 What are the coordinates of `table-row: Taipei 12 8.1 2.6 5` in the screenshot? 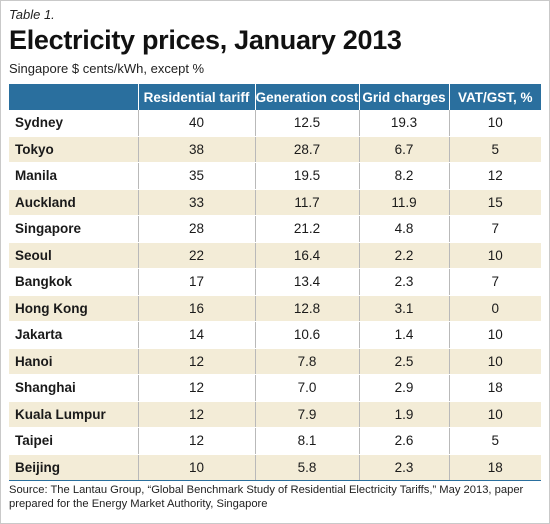 It's located at (275, 441).